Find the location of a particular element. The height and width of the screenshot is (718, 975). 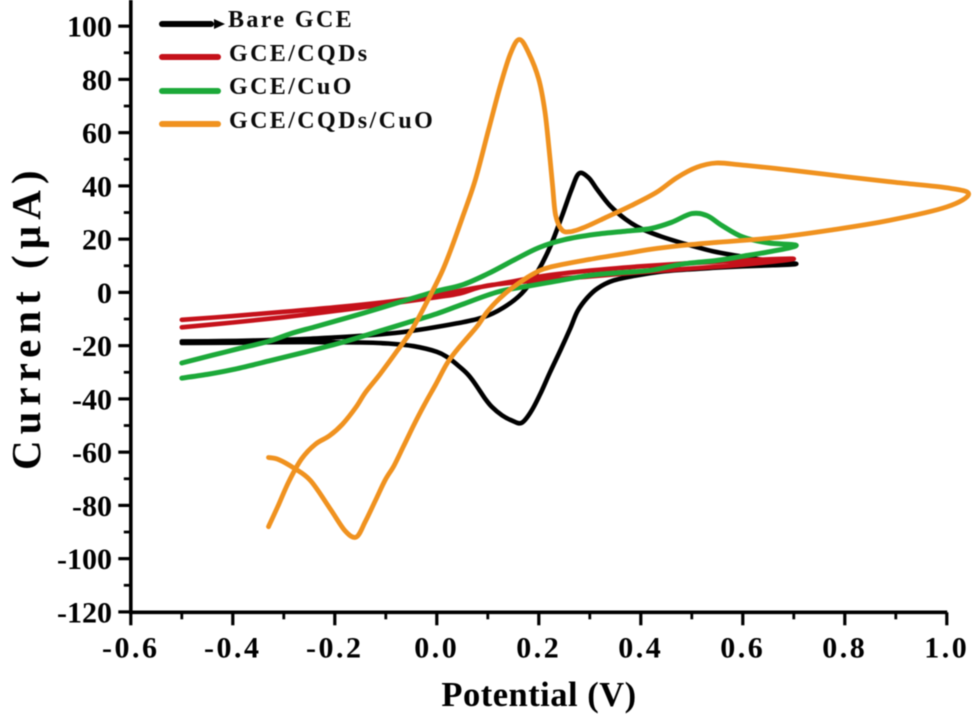

legend: Bare GCE GCE/CQDs GCE/CuO GCE/CQDs/CuO is located at coordinates (297, 74).